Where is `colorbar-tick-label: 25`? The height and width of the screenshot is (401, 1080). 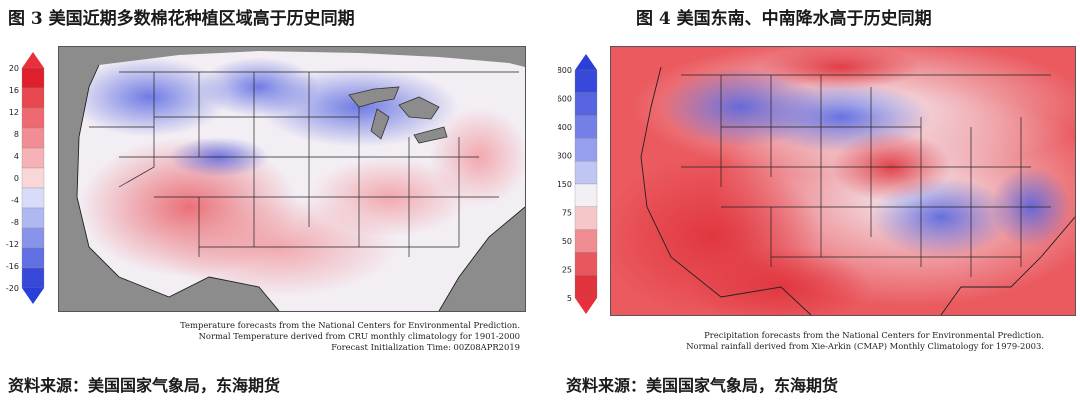
colorbar-tick-label: 25 is located at coordinates (567, 270).